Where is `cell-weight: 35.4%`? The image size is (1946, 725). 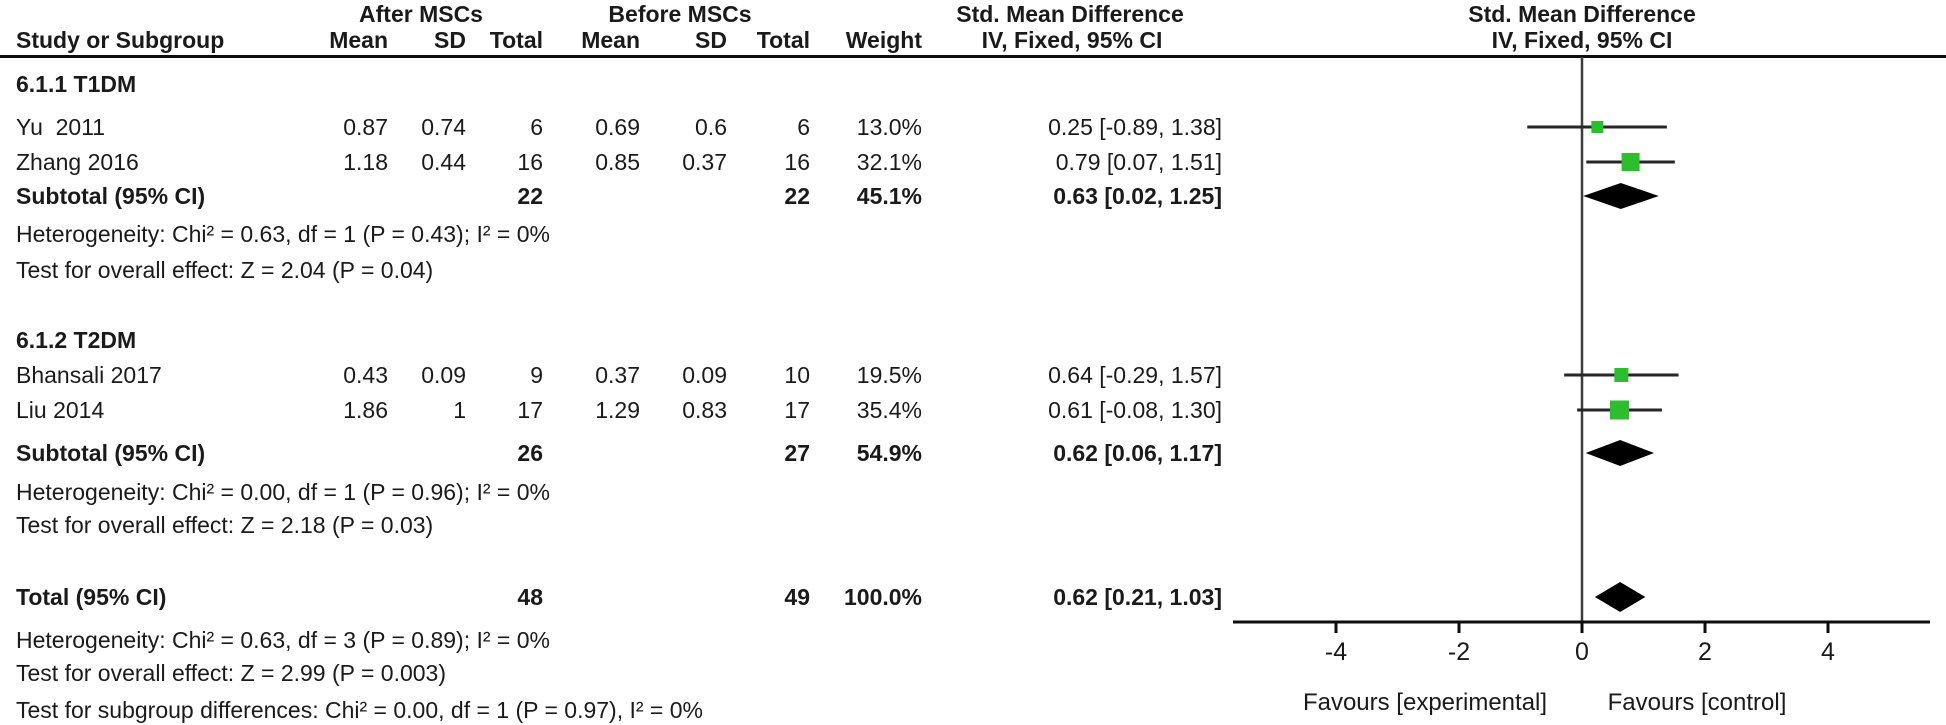
cell-weight: 35.4% is located at coordinates (889, 410).